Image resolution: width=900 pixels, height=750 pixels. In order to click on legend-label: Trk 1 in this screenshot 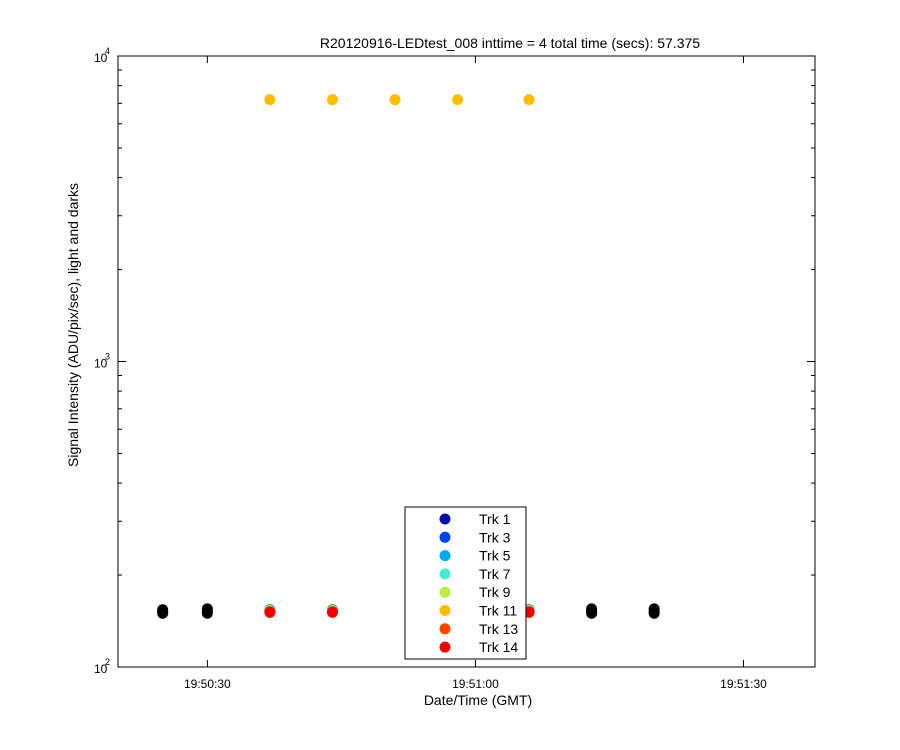, I will do `click(495, 519)`.